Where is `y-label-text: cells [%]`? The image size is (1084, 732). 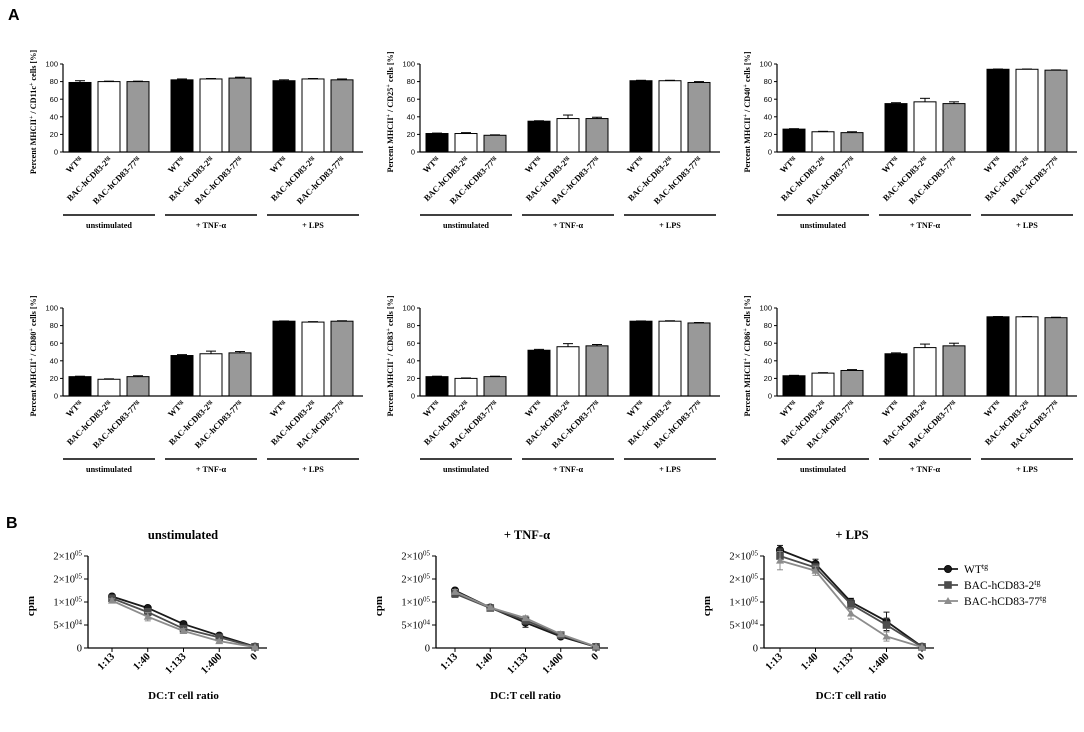
y-label-text: cells [%] is located at coordinates (390, 67).